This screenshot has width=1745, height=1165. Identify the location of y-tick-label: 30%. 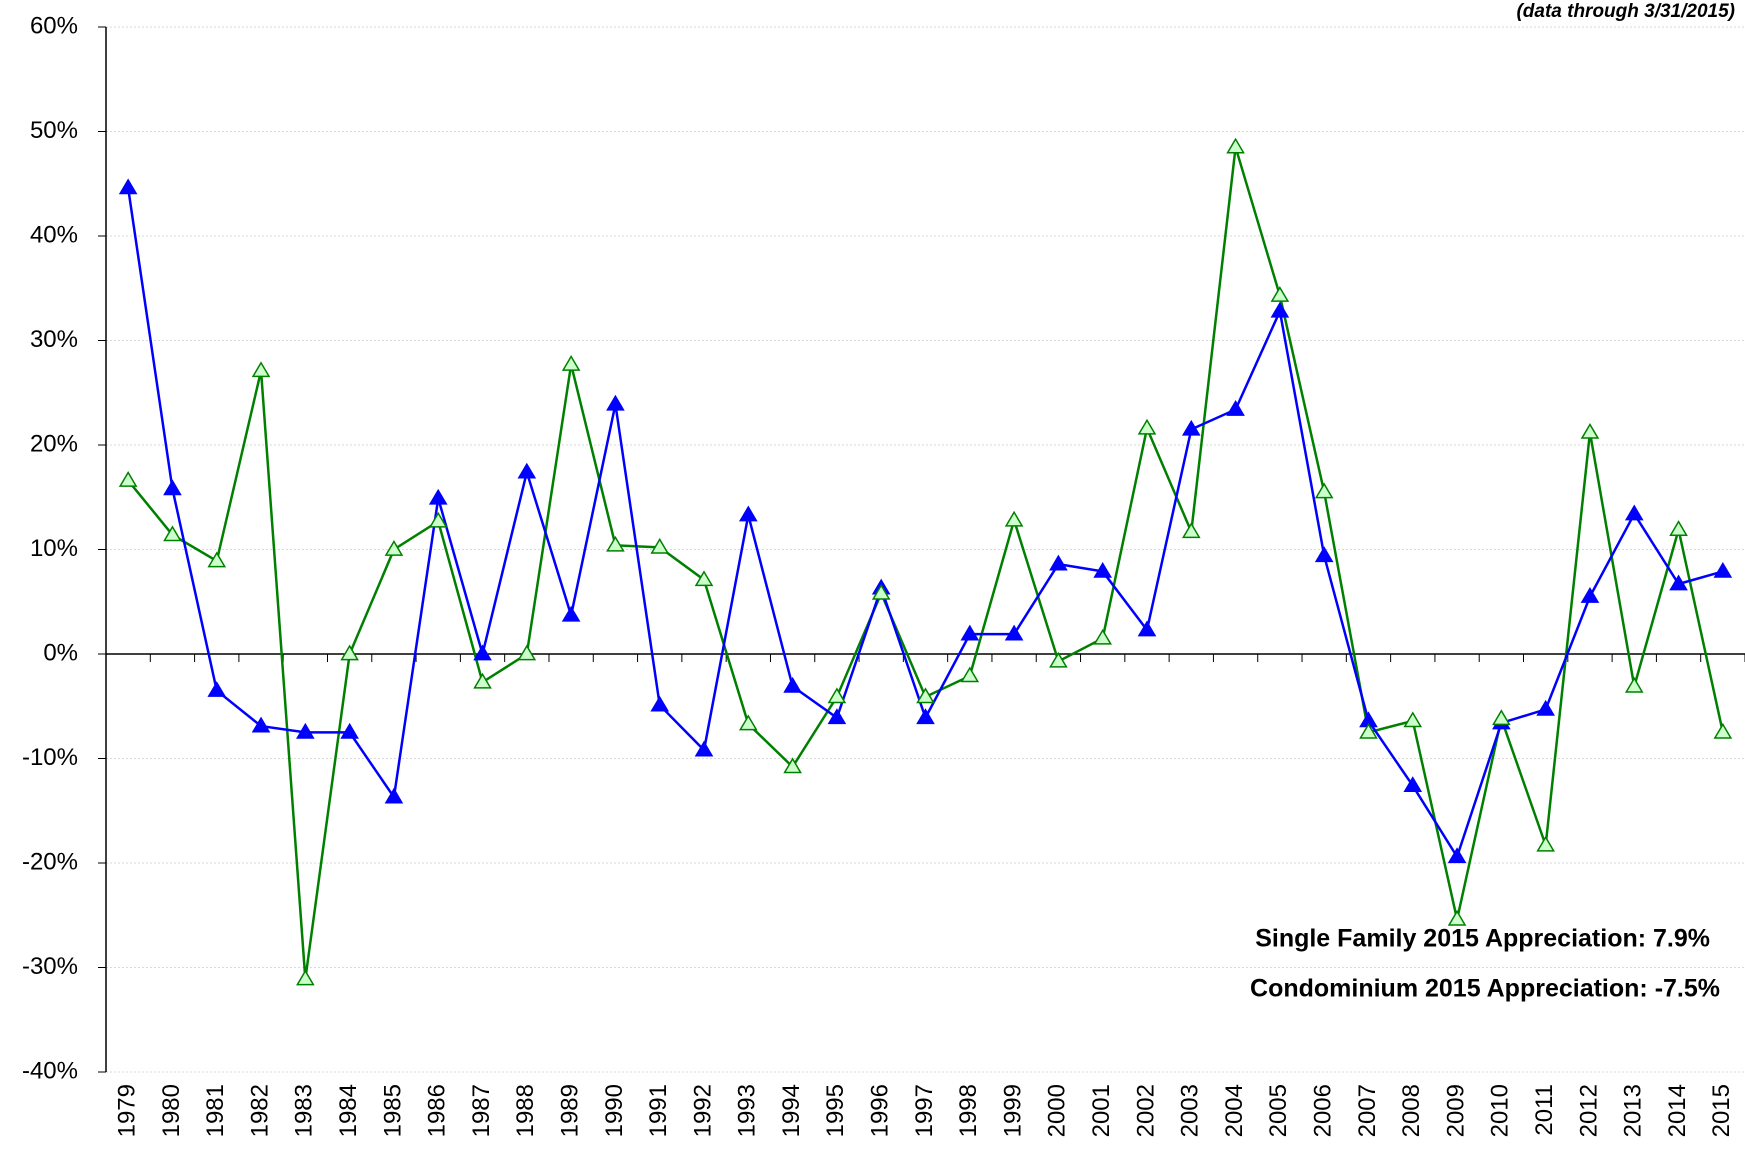
(54, 339).